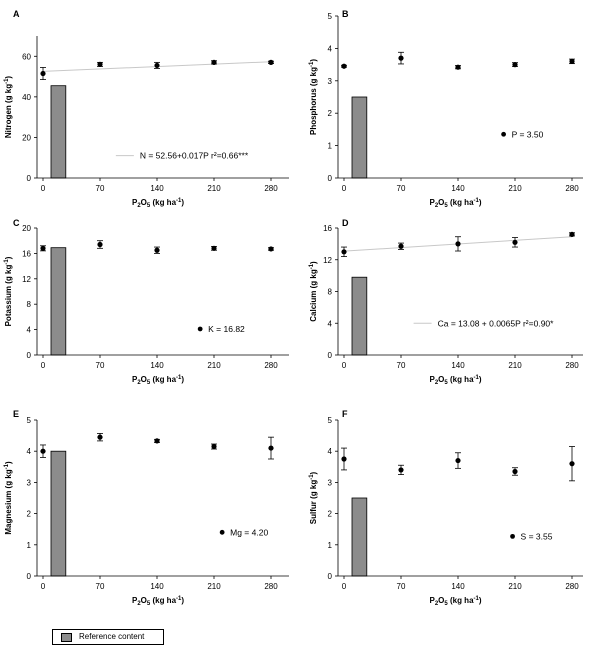 This screenshot has width=589, height=653. I want to click on y-axis-label: Phosphorus (g kg-1), so click(313, 97).